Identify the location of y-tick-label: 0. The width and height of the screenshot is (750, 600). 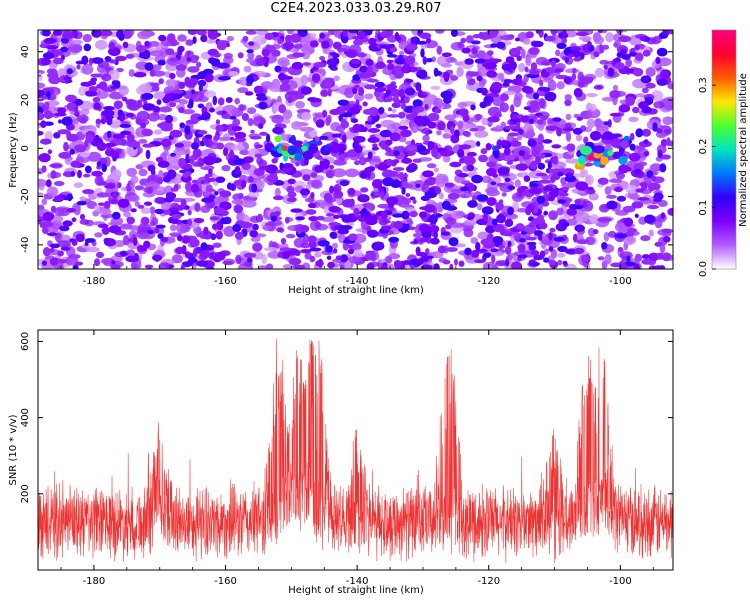
(25, 148).